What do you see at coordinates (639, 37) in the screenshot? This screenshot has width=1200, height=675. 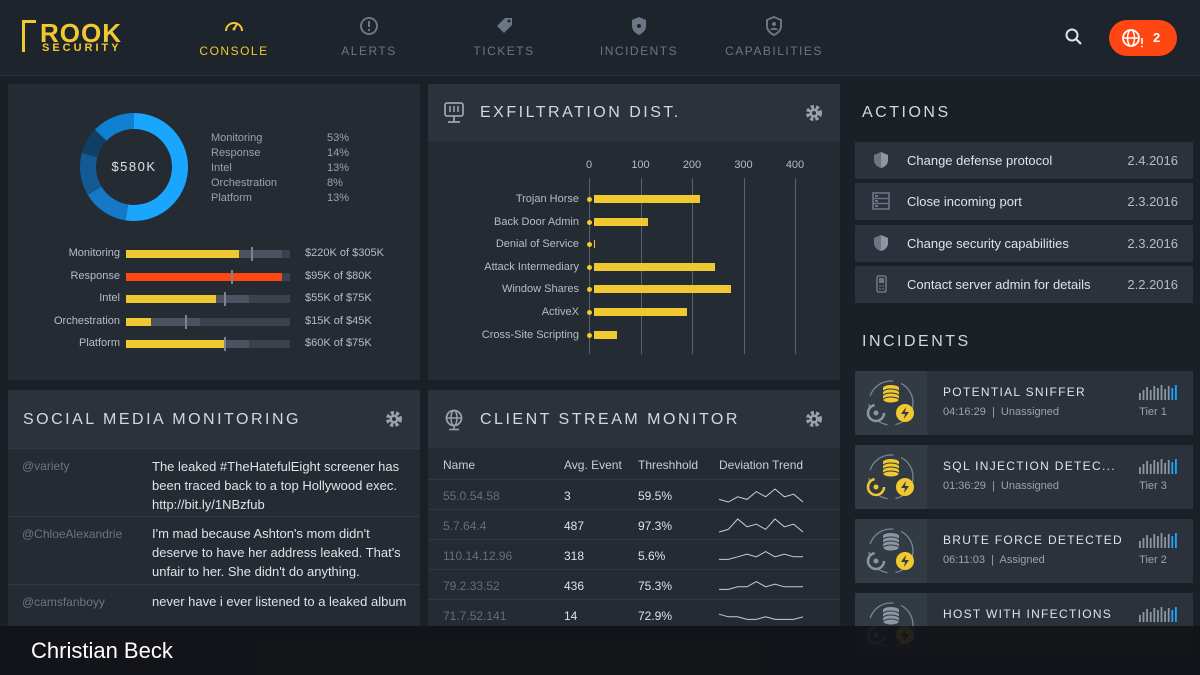 I see `nav-incidents: INCIDENTS` at bounding box center [639, 37].